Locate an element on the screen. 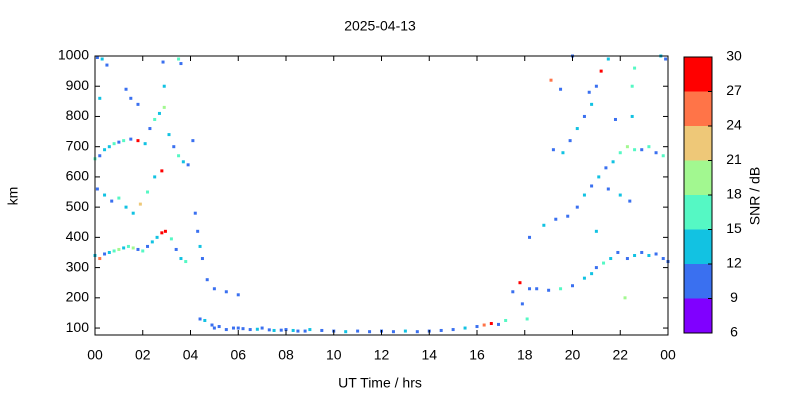 The image size is (800, 400). x-tick-label: 20 is located at coordinates (573, 355).